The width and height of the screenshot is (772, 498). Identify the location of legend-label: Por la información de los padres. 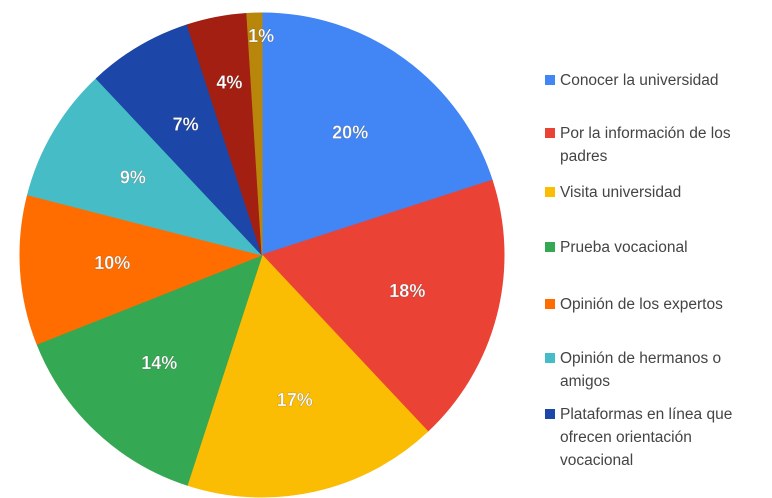
(645, 145).